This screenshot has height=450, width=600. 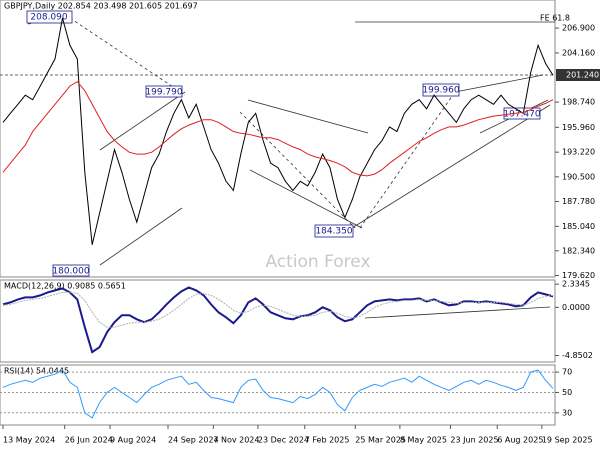 I want to click on y-tick-label: -4.8502, so click(x=577, y=355).